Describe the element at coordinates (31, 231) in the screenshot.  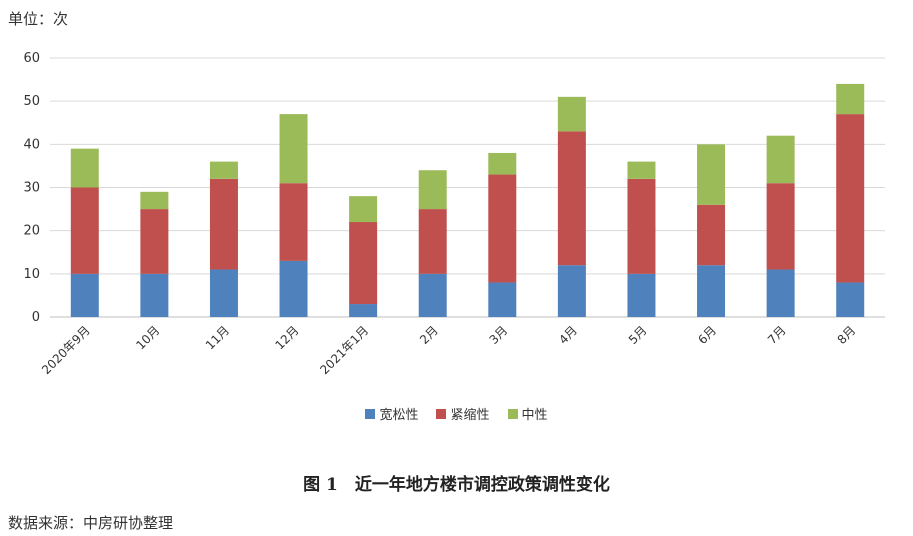
I see `y-tick-label: 20` at that location.